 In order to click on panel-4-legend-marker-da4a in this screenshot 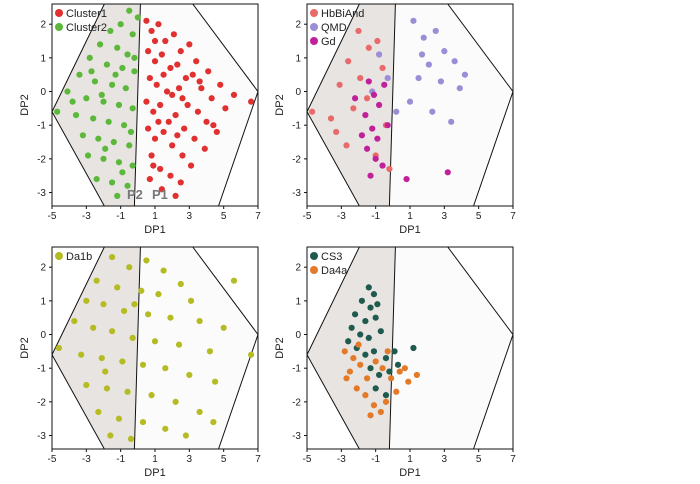, I will do `click(314, 270)`.